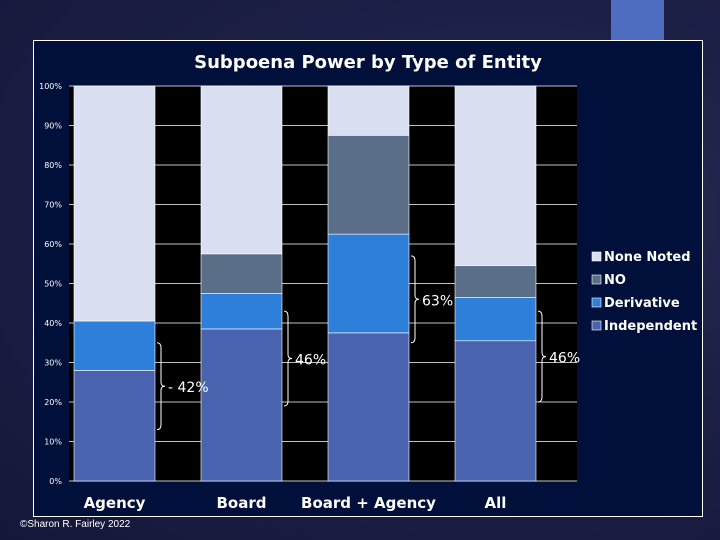  What do you see at coordinates (53, 205) in the screenshot?
I see `y-tick-label: 70%` at bounding box center [53, 205].